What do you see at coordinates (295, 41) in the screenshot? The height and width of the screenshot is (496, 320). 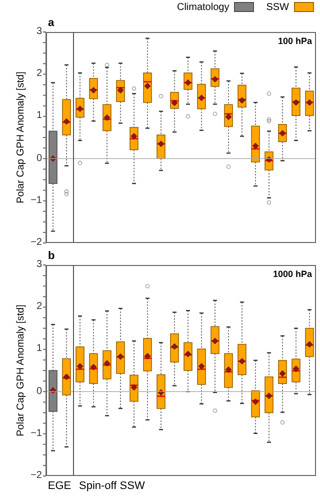 I see `annotation: 100 hPa` at bounding box center [295, 41].